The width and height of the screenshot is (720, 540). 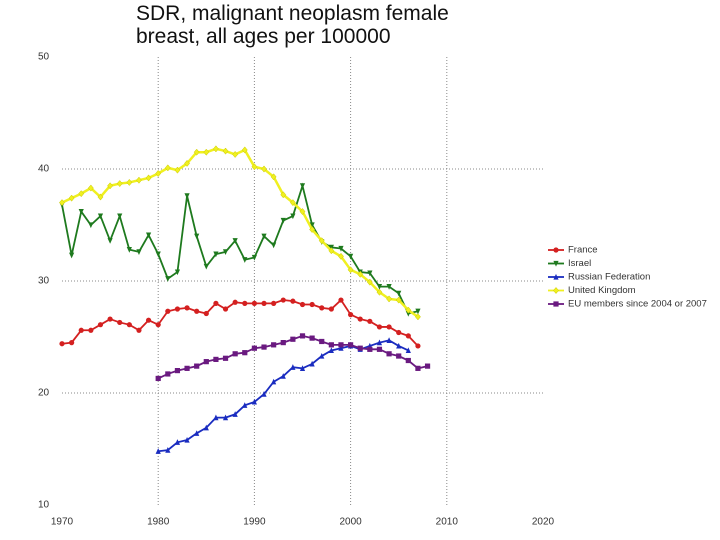 I want to click on y-tick-label: 40, so click(x=44, y=169).